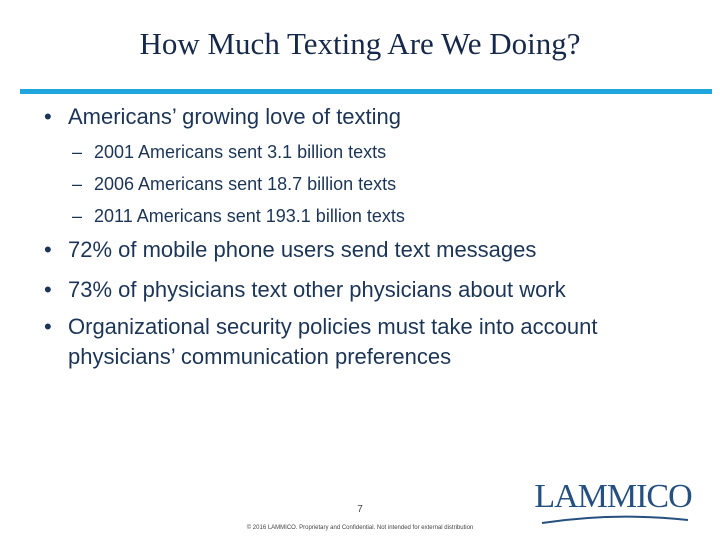  I want to click on sub-bullet: –2001 Americans sent 3.1 billion texts, so click(229, 152).